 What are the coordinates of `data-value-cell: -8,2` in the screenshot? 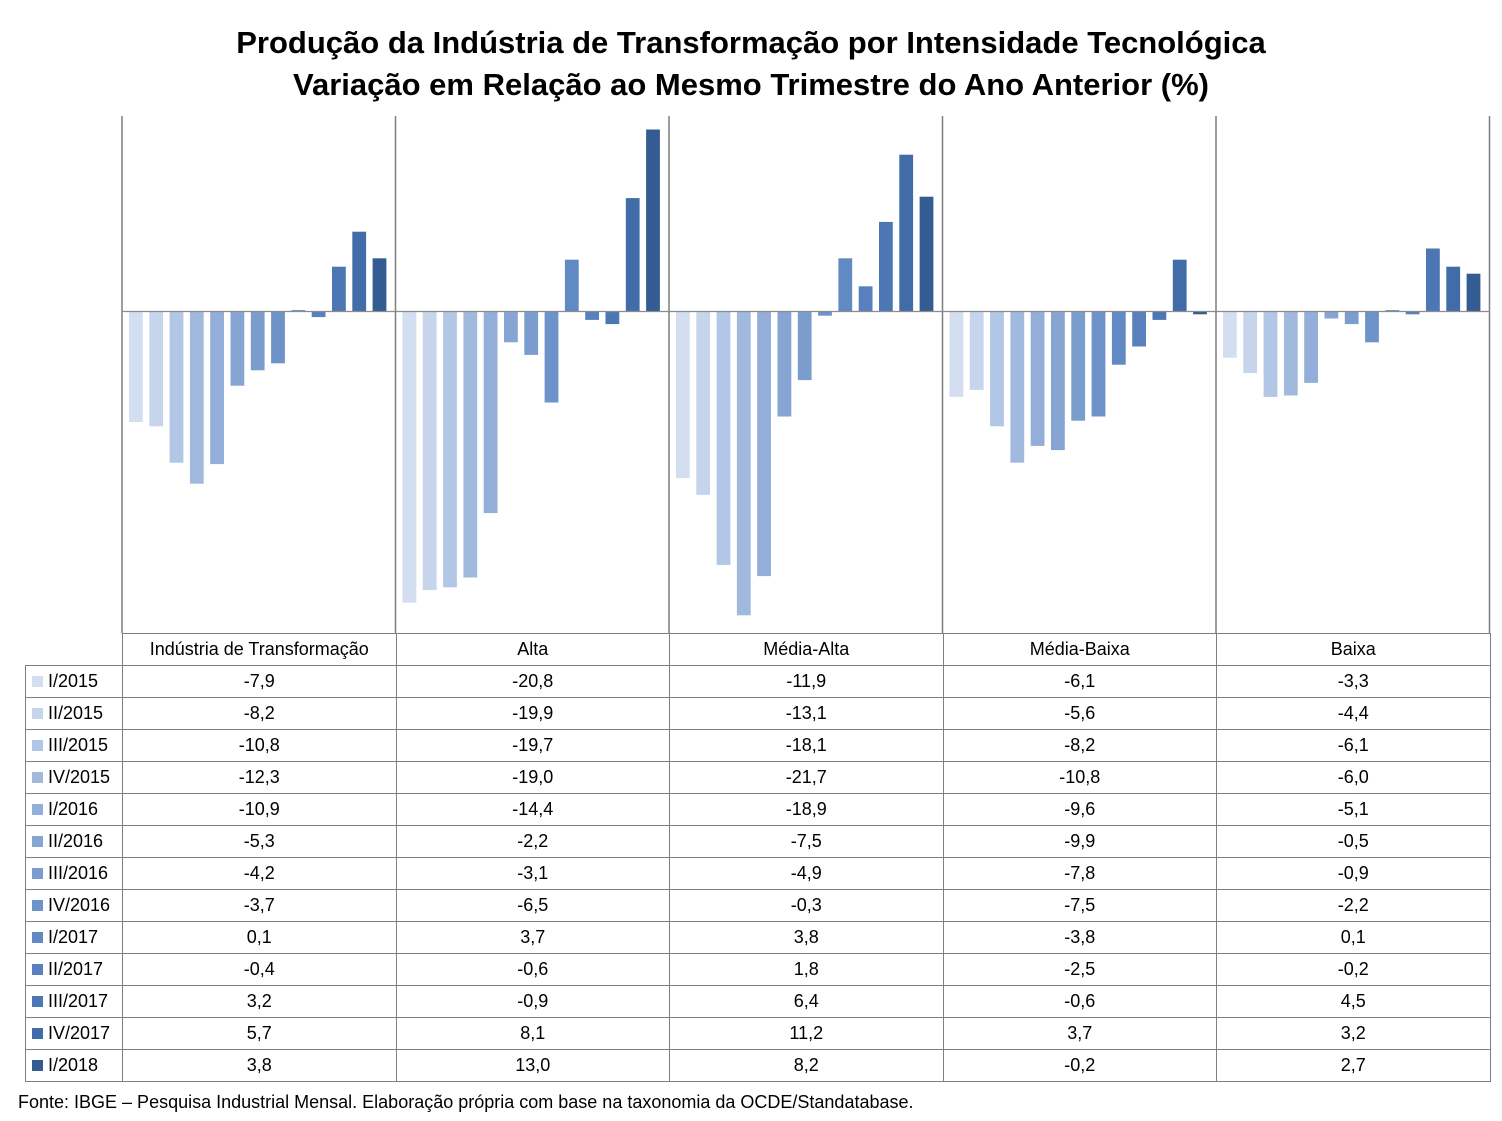 It's located at (259, 713).